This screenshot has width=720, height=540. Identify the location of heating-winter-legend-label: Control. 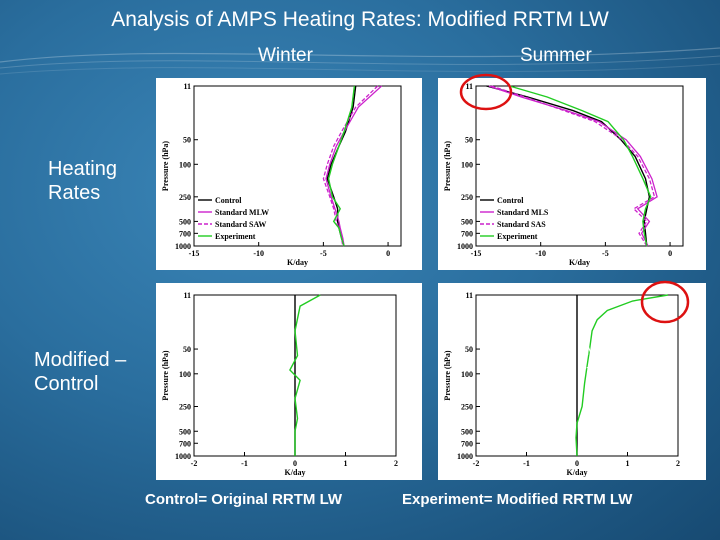
(228, 200).